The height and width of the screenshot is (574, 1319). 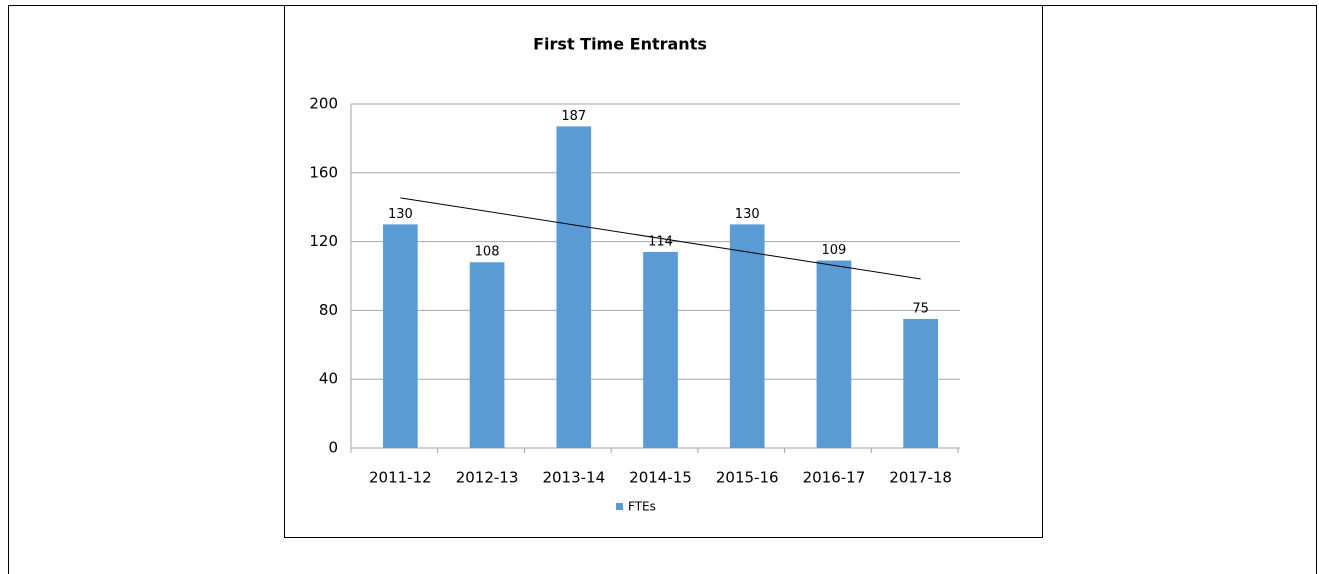 What do you see at coordinates (660, 241) in the screenshot?
I see `data-label: 114` at bounding box center [660, 241].